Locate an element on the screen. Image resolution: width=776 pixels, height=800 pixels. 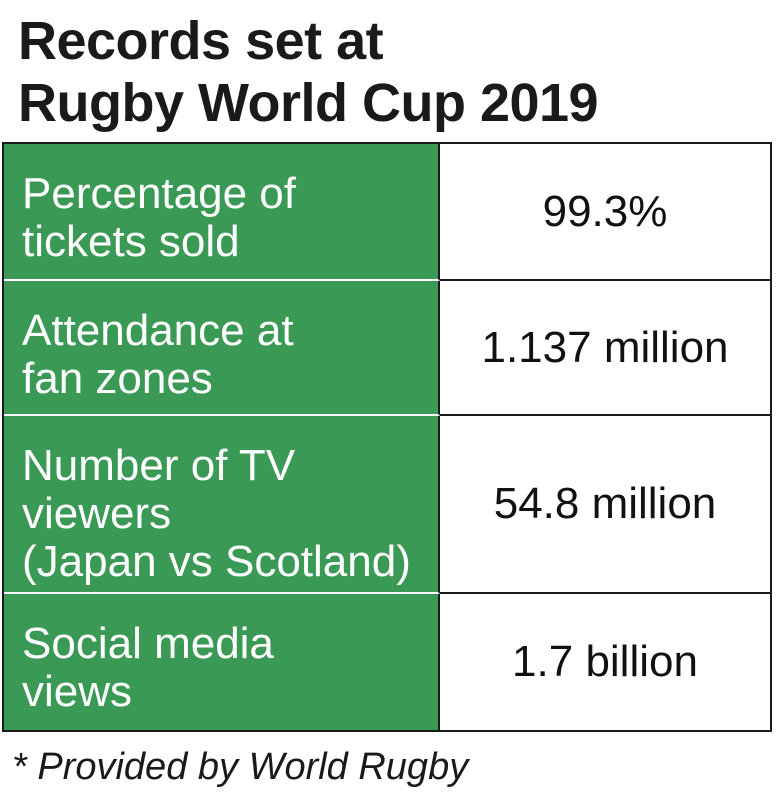
row-value-fan-zones: 1.137 million is located at coordinates (605, 348).